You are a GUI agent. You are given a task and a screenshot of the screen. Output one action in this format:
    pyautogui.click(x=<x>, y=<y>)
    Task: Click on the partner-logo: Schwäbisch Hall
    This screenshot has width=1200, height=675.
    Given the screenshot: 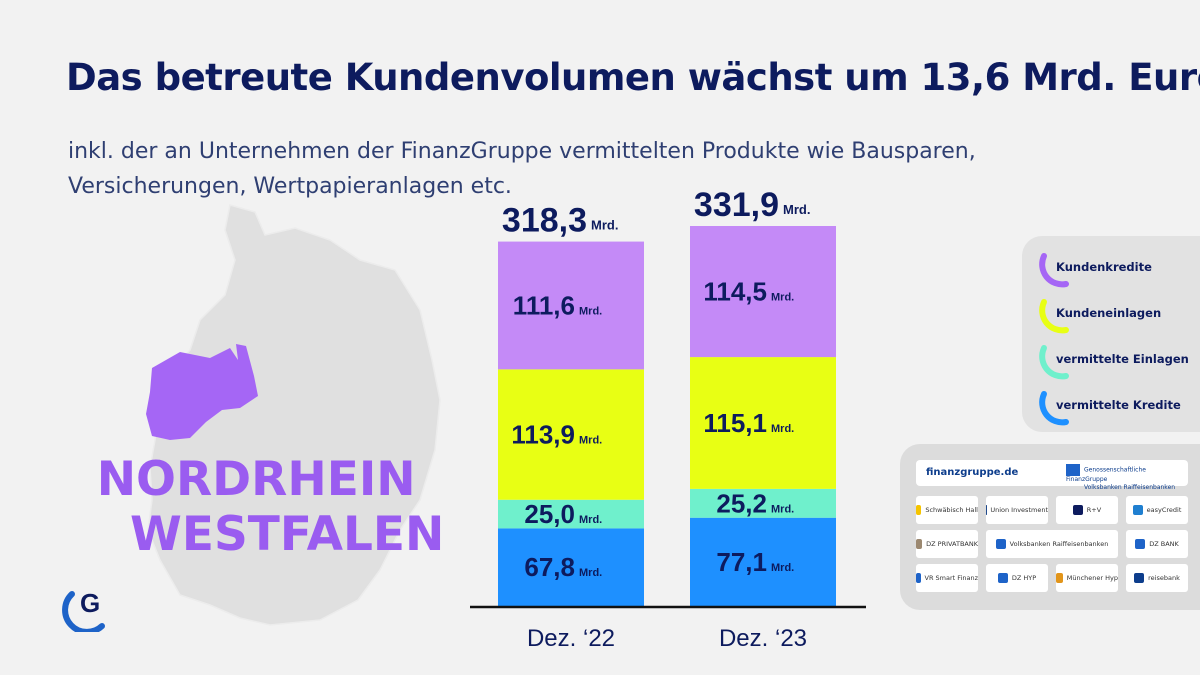 What is the action you would take?
    pyautogui.click(x=947, y=510)
    